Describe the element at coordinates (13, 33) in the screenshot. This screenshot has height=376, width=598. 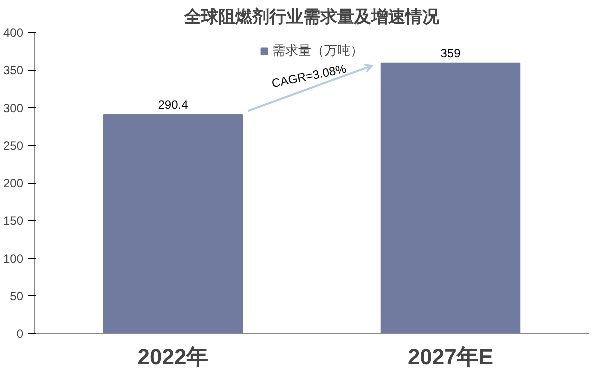
I see `y-tick-label: 400` at that location.